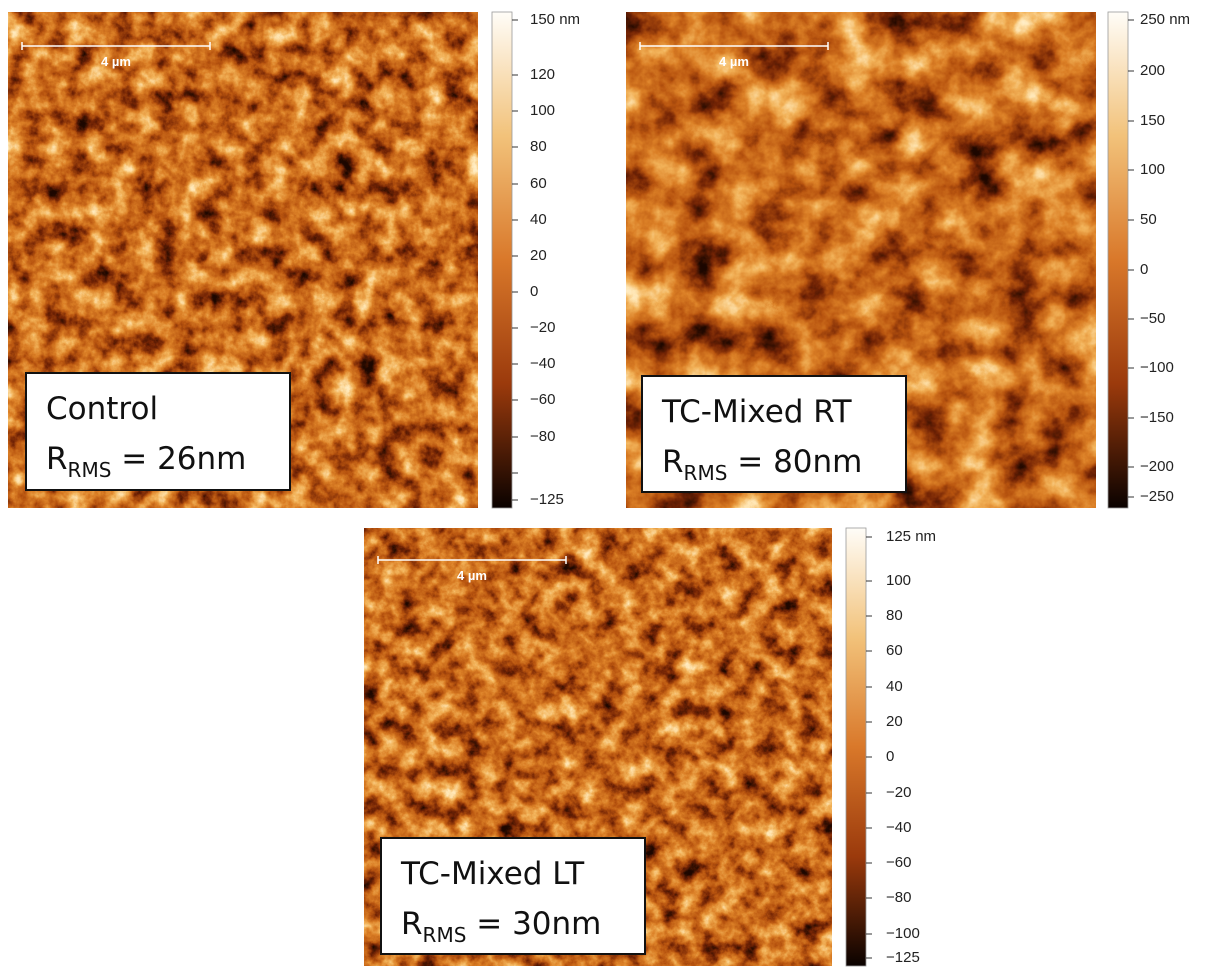 Image resolution: width=1215 pixels, height=967 pixels. I want to click on rms-value: = 80nm, so click(794, 462).